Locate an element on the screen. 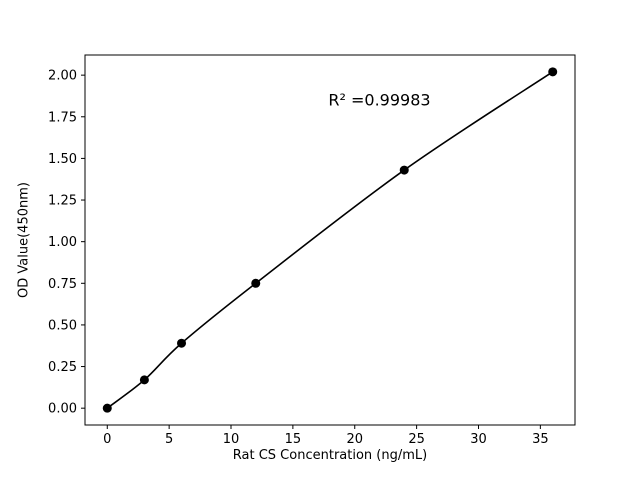  x-tick-label: 0 is located at coordinates (107, 439).